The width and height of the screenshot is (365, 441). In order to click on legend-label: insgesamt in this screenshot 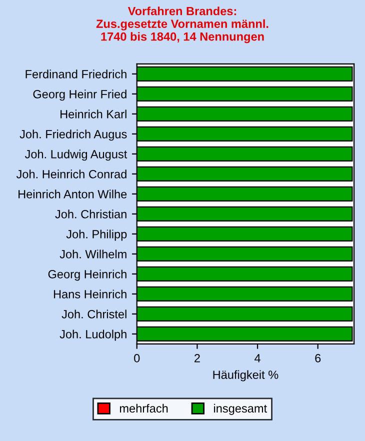, I will do `click(240, 409)`.